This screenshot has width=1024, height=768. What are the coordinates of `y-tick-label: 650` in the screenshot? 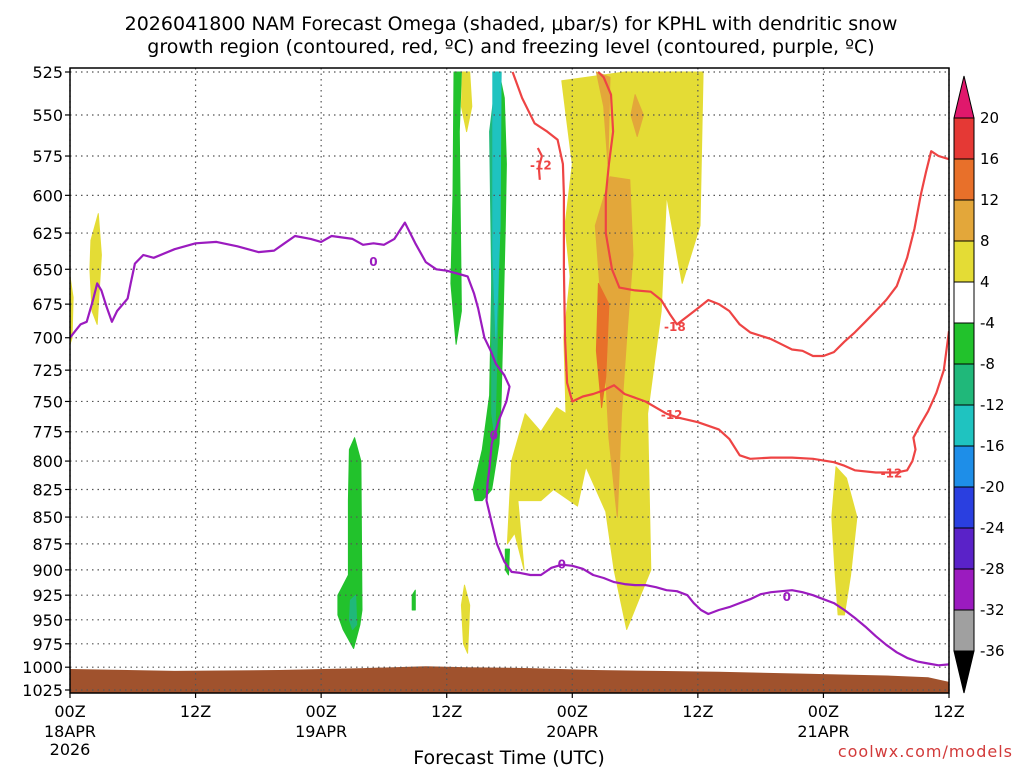 It's located at (47, 269).